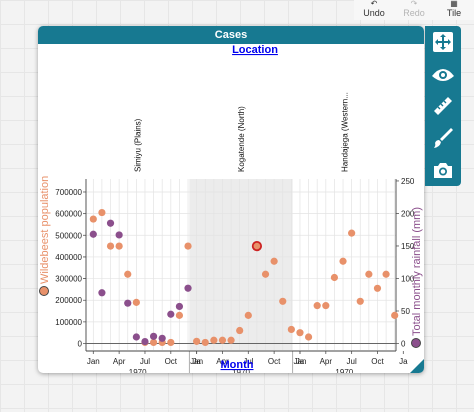 This screenshot has height=412, width=474. What do you see at coordinates (443, 74) in the screenshot?
I see `hide-show-tool-button` at bounding box center [443, 74].